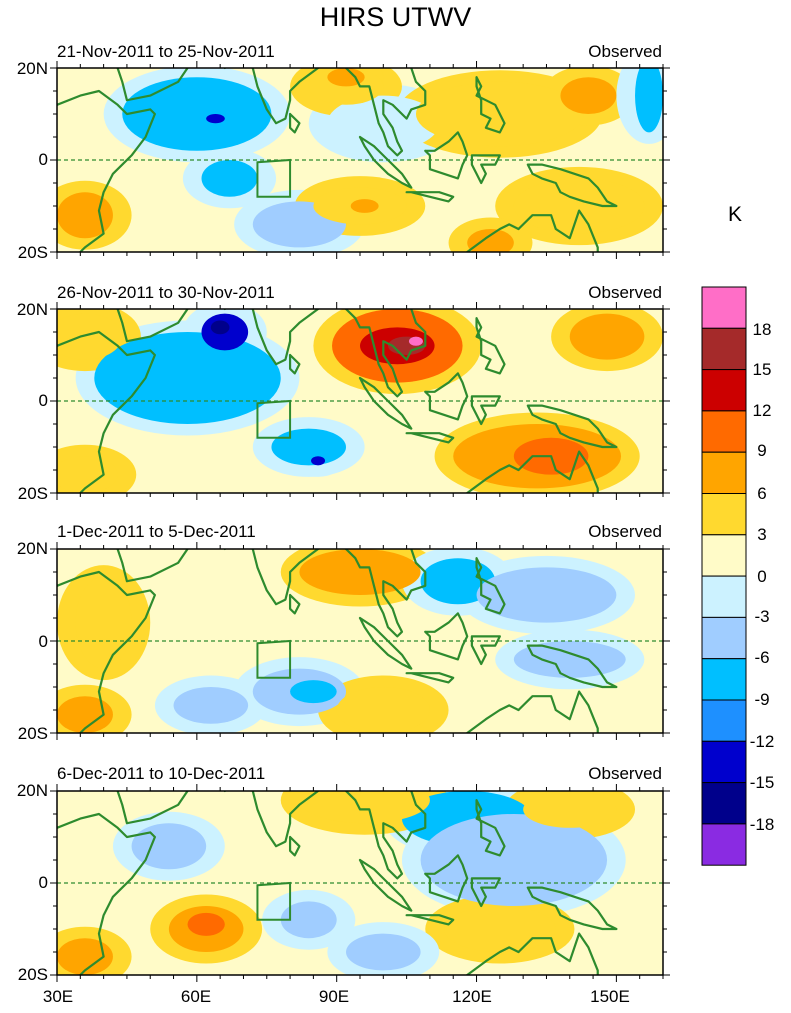 The height and width of the screenshot is (1013, 791). Describe the element at coordinates (395, 17) in the screenshot. I see `figure-title: HIRS UTWV` at that location.